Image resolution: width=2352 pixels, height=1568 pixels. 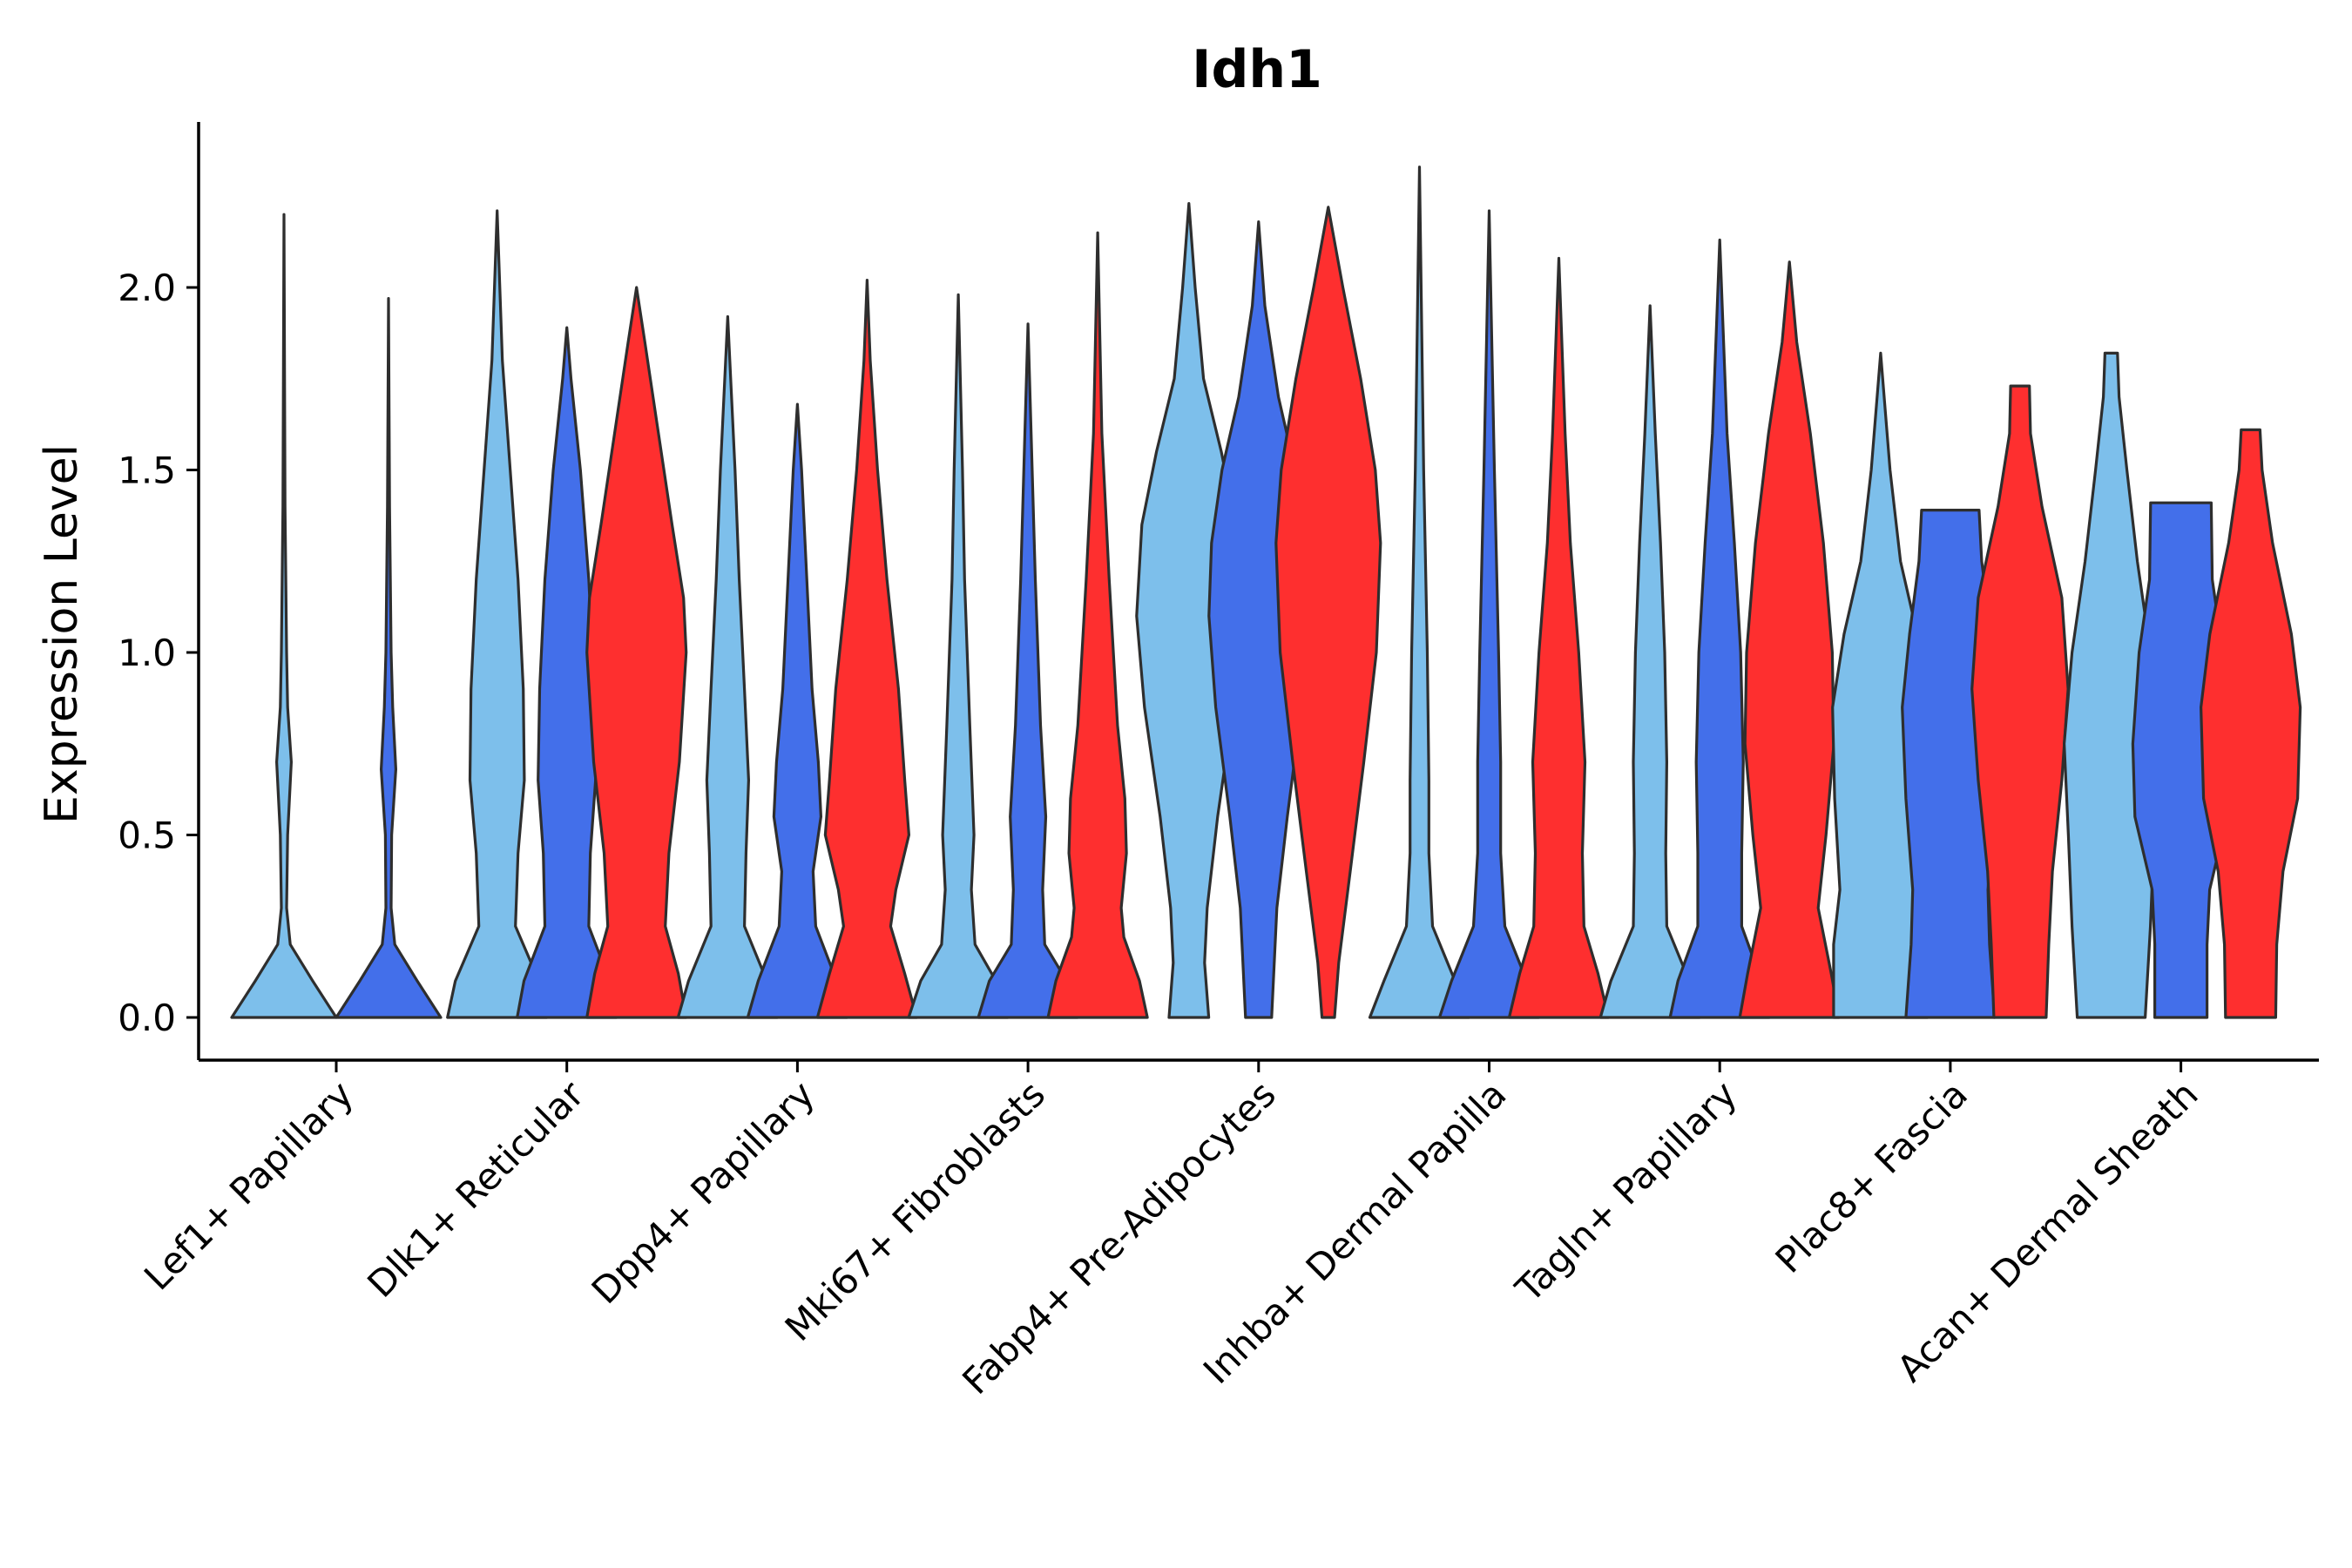 I want to click on x-tick-label: Dpp4+ Papillary, so click(x=703, y=1192).